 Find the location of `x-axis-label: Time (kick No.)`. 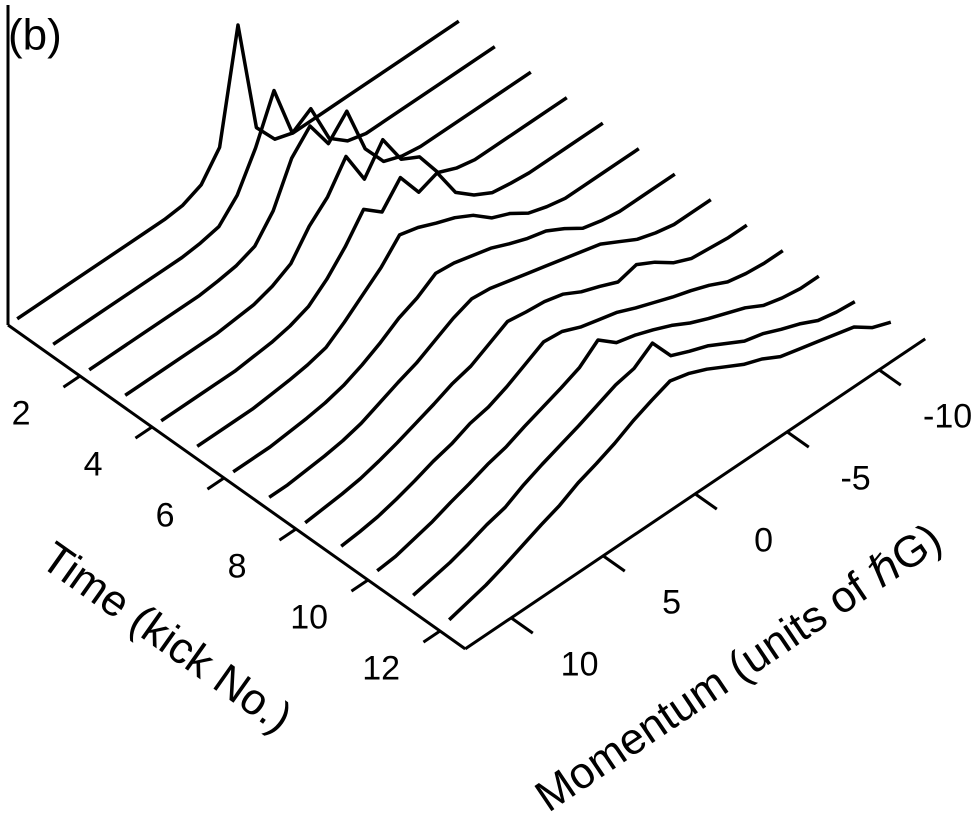

x-axis-label: Time (kick No.) is located at coordinates (166, 638).